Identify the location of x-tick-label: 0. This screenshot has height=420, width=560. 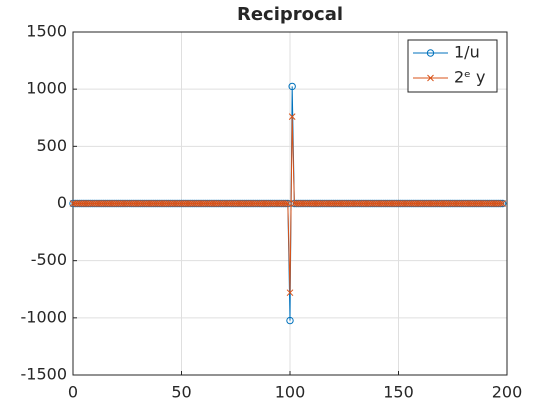
(73, 392).